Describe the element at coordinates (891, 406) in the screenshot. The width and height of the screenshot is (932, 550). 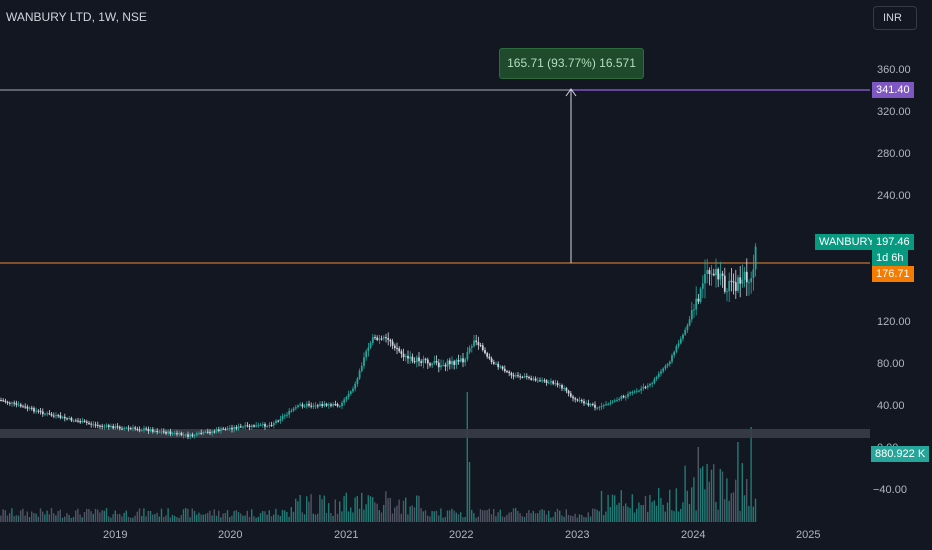
I see `price-tick: 40.00` at that location.